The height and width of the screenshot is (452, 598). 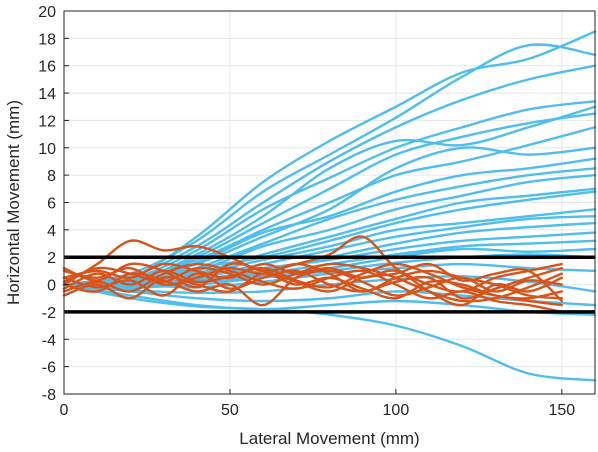 What do you see at coordinates (230, 410) in the screenshot?
I see `x-tick-label: 50` at bounding box center [230, 410].